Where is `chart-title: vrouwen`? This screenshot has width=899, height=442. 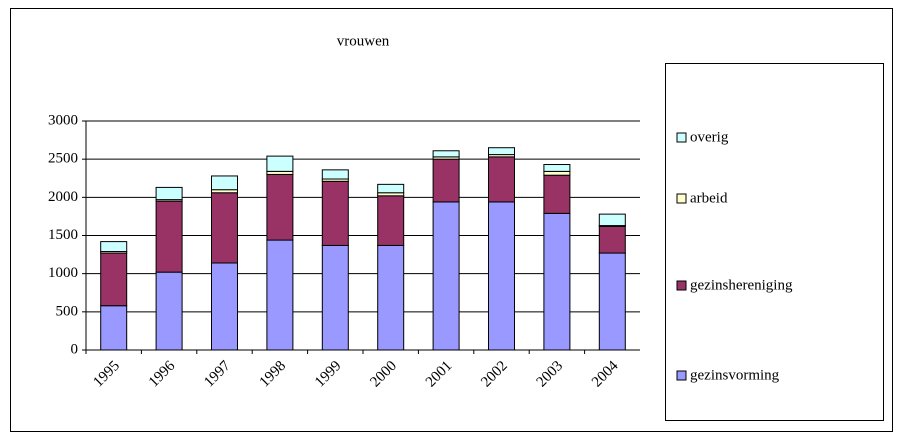
chart-title: vrouwen is located at coordinates (363, 41).